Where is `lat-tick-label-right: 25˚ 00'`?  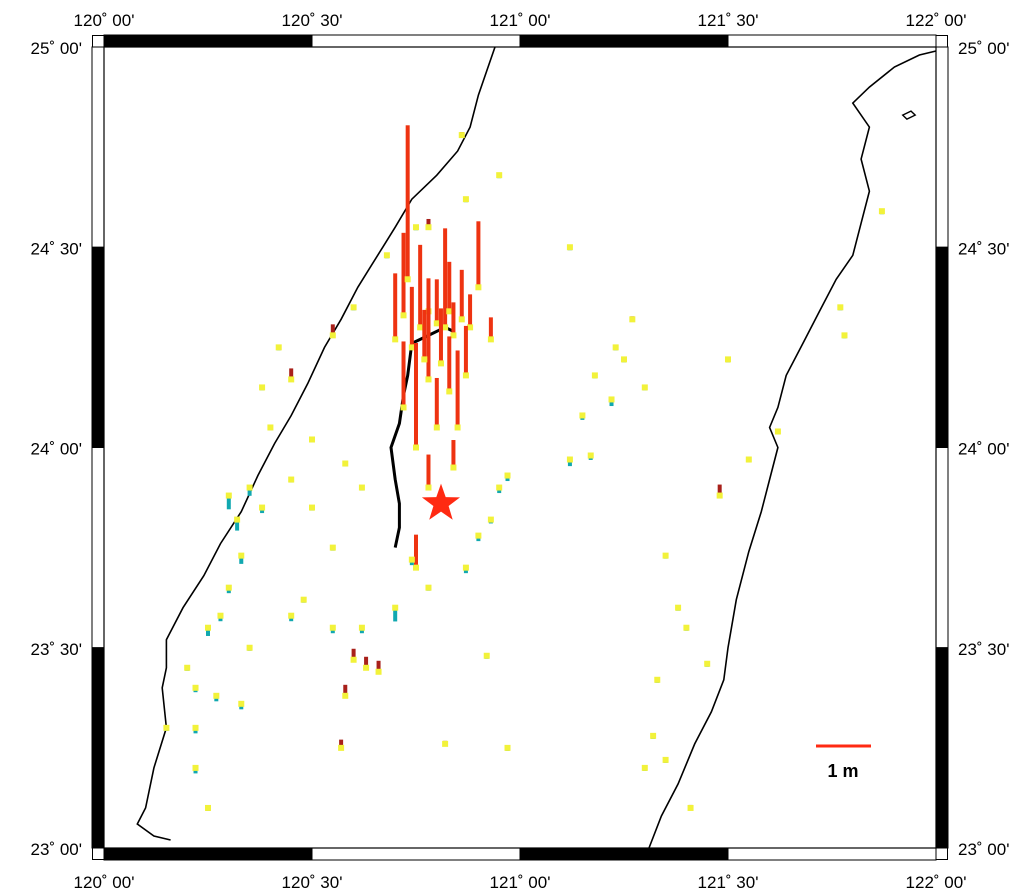
lat-tick-label-right: 25˚ 00' is located at coordinates (983, 48).